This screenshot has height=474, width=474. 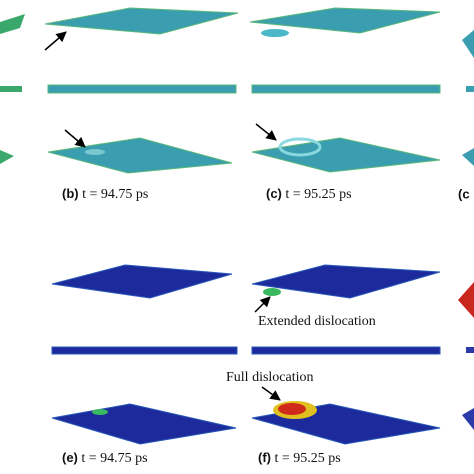 What do you see at coordinates (70, 457) in the screenshot?
I see `panel-letter: (e)` at bounding box center [70, 457].